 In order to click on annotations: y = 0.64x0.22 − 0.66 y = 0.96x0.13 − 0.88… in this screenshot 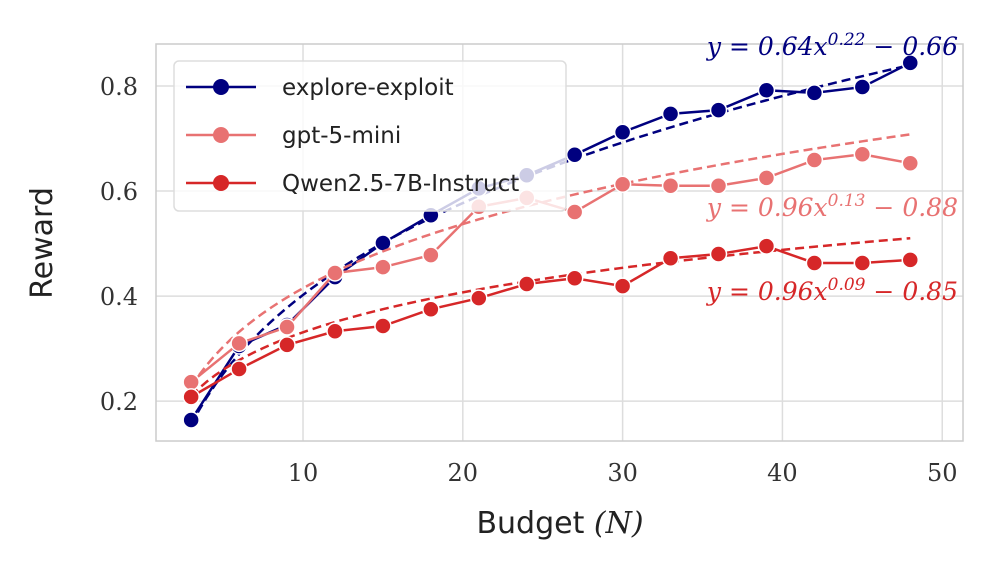, I will do `click(832, 168)`.